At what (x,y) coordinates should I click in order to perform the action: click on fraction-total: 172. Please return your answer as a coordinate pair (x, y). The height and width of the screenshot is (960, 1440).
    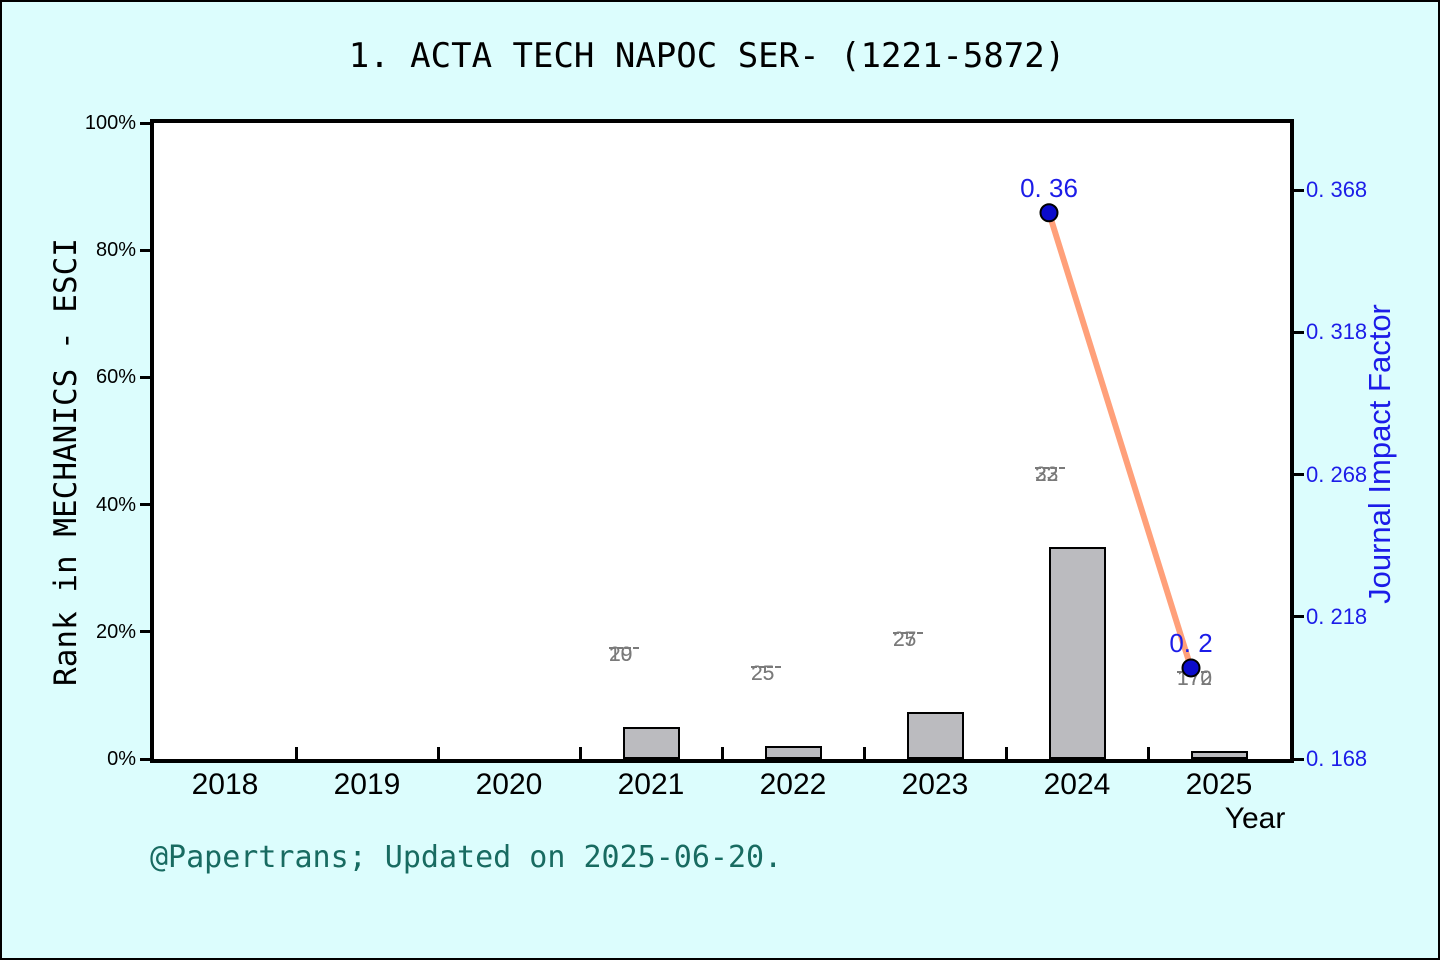
    Looking at the image, I should click on (1195, 679).